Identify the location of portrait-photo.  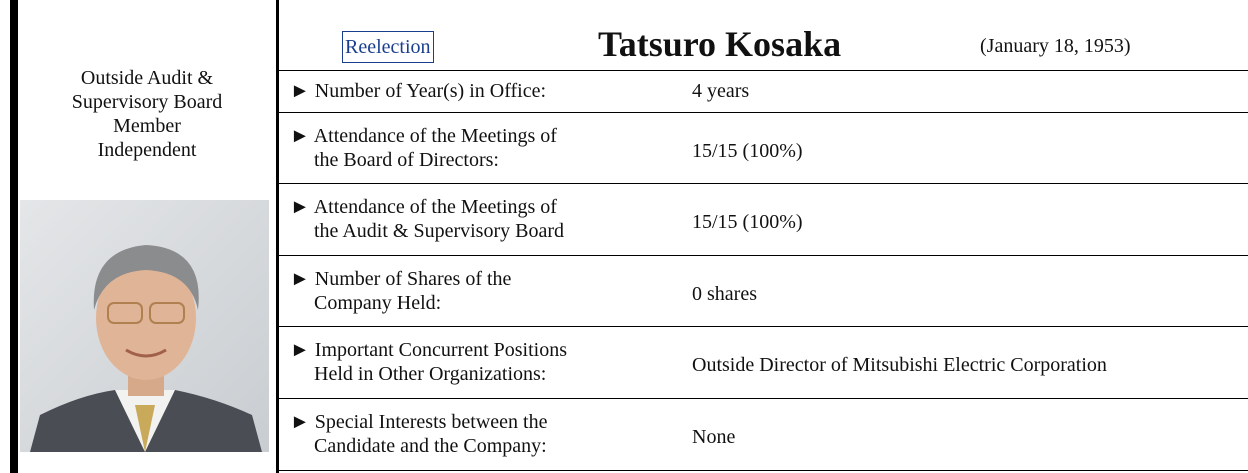
(144, 326).